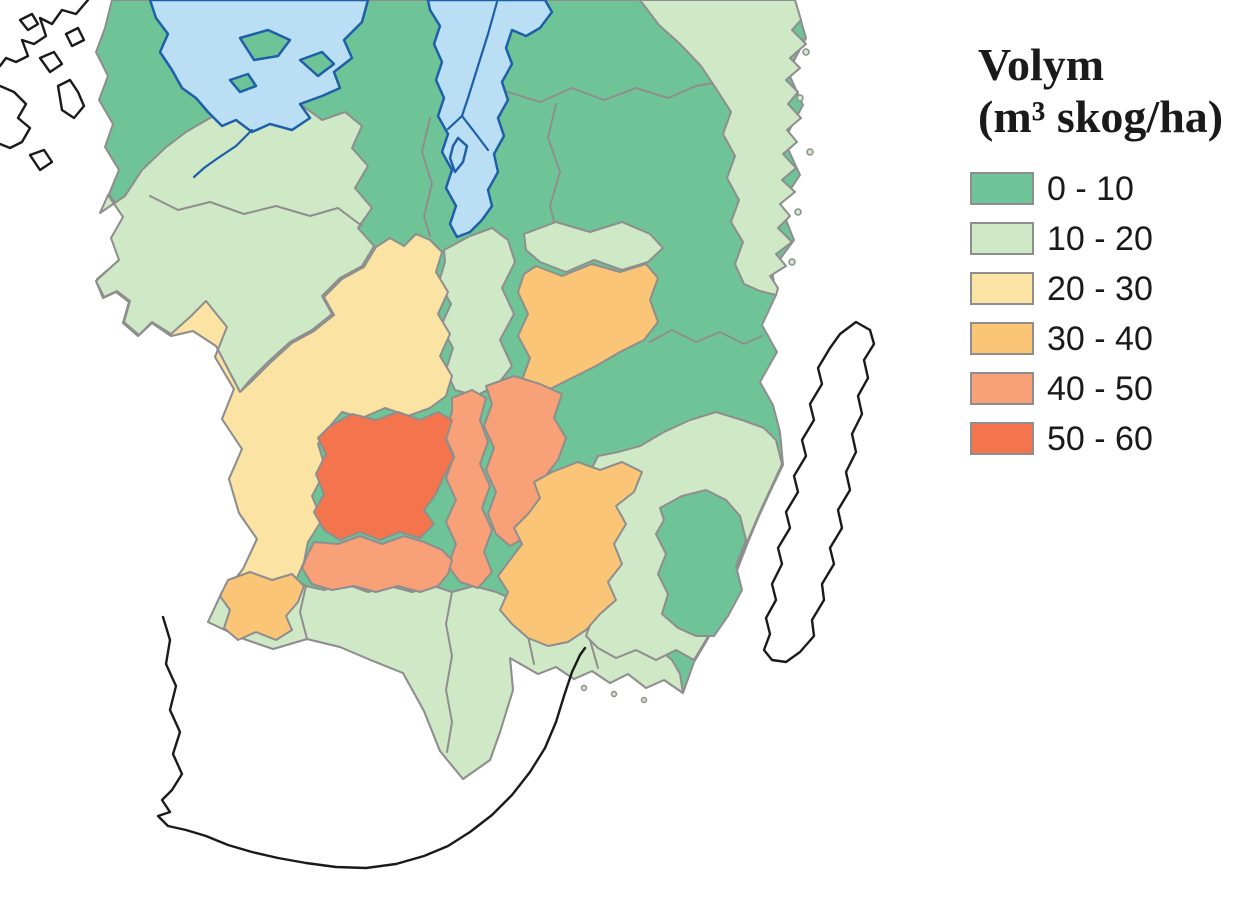  What do you see at coordinates (377, 564) in the screenshot?
I see `region-south-salmon` at bounding box center [377, 564].